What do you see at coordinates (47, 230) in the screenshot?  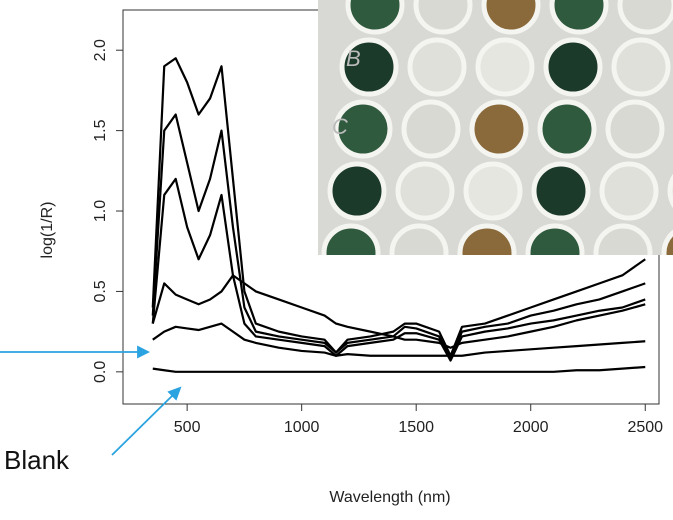 I see `y-axis-label: log(1/R)` at bounding box center [47, 230].